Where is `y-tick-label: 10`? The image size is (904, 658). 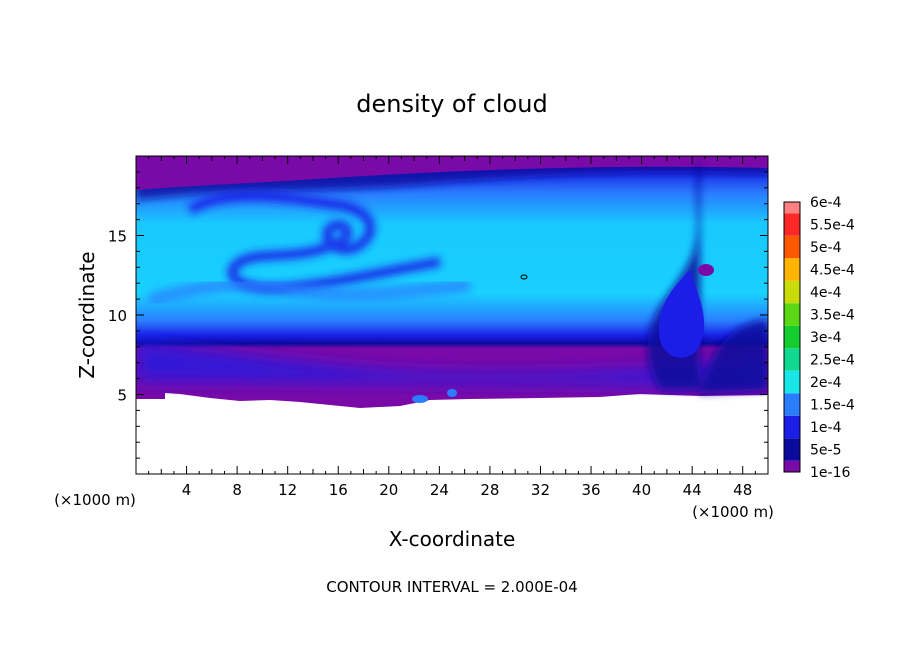 y-tick-label: 10 is located at coordinates (117, 316).